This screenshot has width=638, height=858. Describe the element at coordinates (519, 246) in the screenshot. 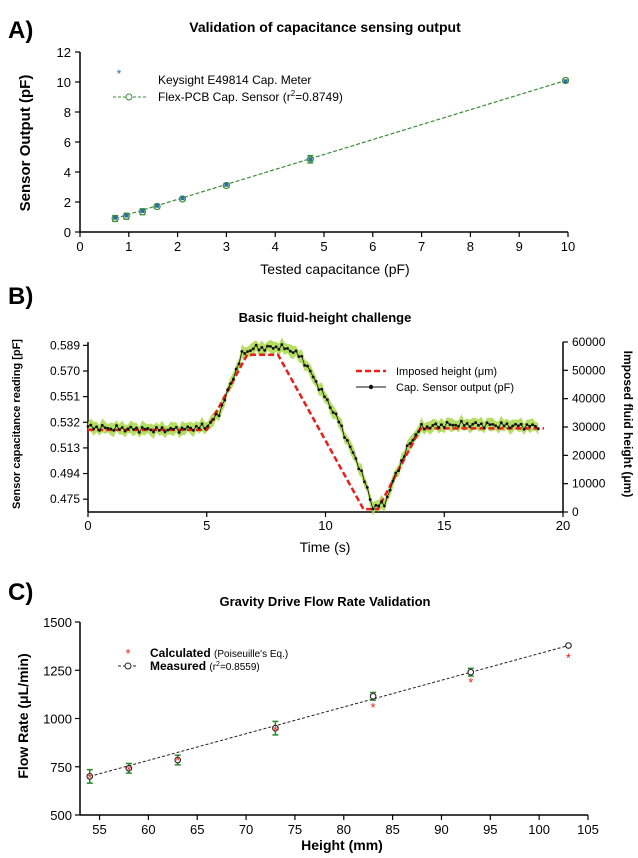

I see `x-tick-label-a: 9` at that location.